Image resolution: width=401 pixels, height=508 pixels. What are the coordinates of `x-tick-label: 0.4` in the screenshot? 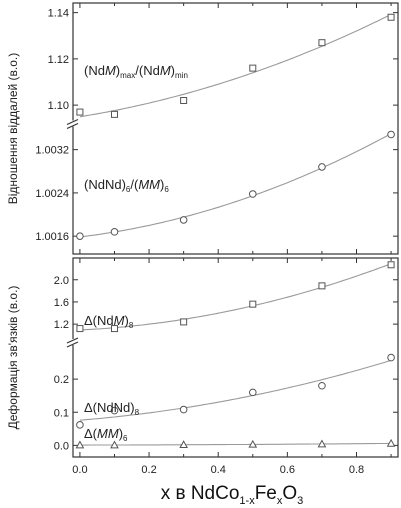 It's located at (218, 470).